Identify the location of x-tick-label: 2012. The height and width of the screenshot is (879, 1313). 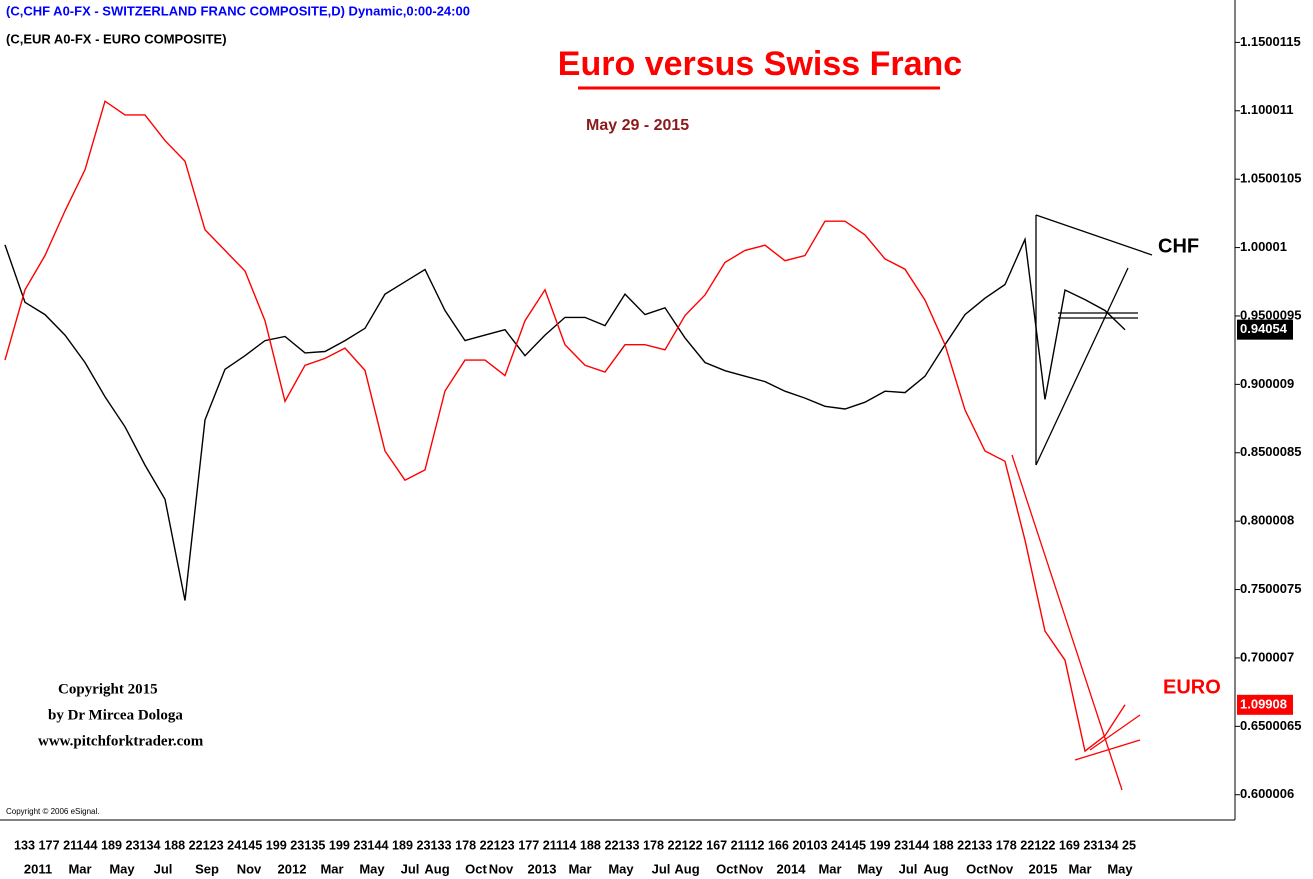
(292, 868).